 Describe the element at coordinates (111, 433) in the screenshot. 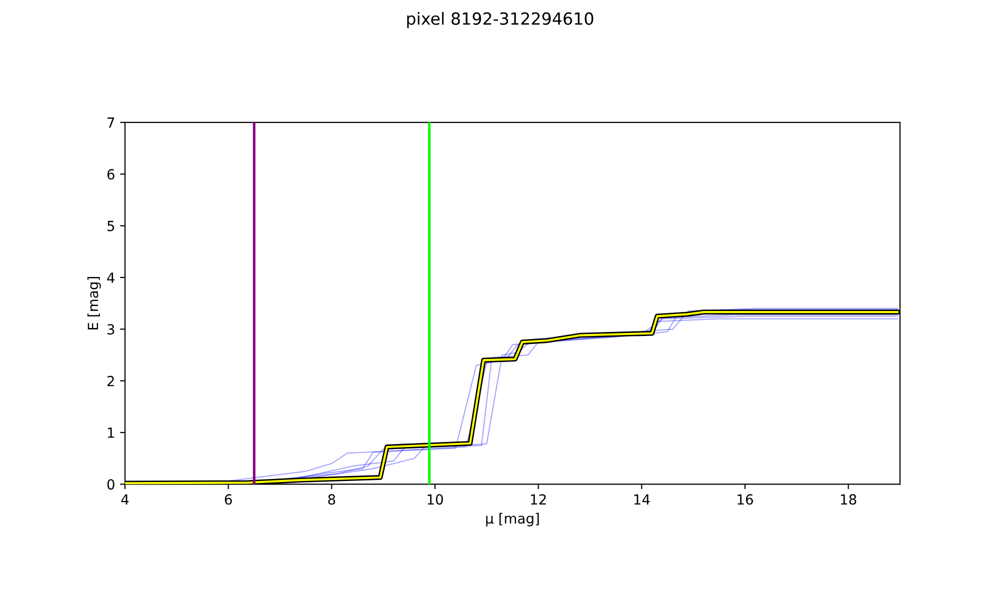

I see `y-tick-label: 1` at that location.